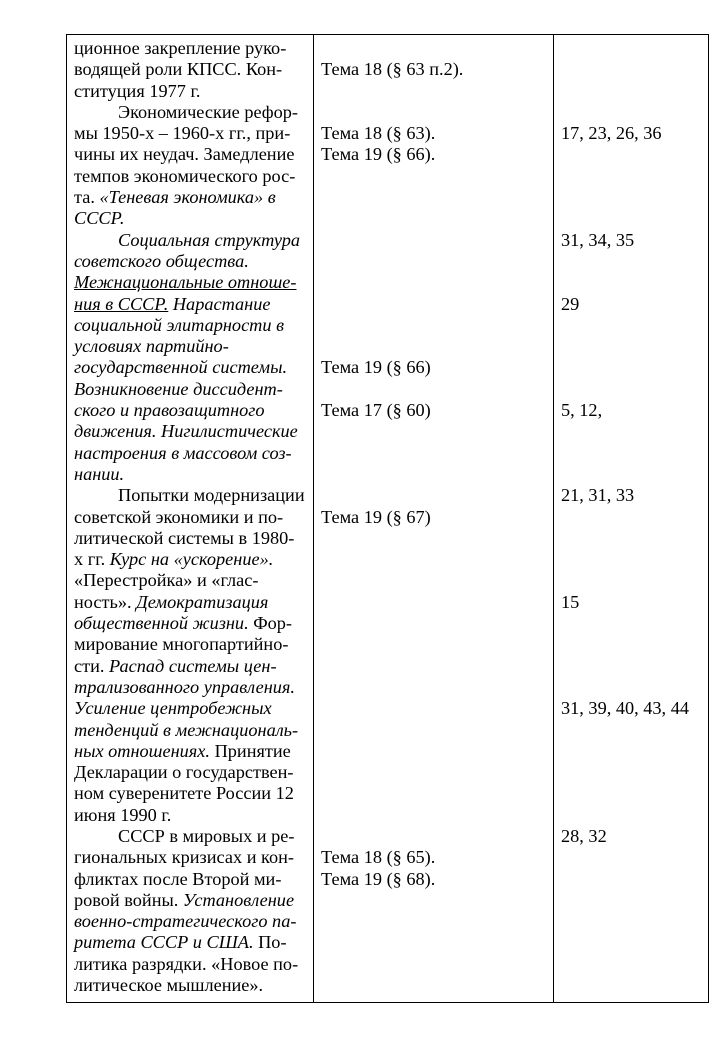 This screenshot has width=723, height=1041. What do you see at coordinates (180, 48) in the screenshot?
I see `topic-text: ционное закрепление руко-` at bounding box center [180, 48].